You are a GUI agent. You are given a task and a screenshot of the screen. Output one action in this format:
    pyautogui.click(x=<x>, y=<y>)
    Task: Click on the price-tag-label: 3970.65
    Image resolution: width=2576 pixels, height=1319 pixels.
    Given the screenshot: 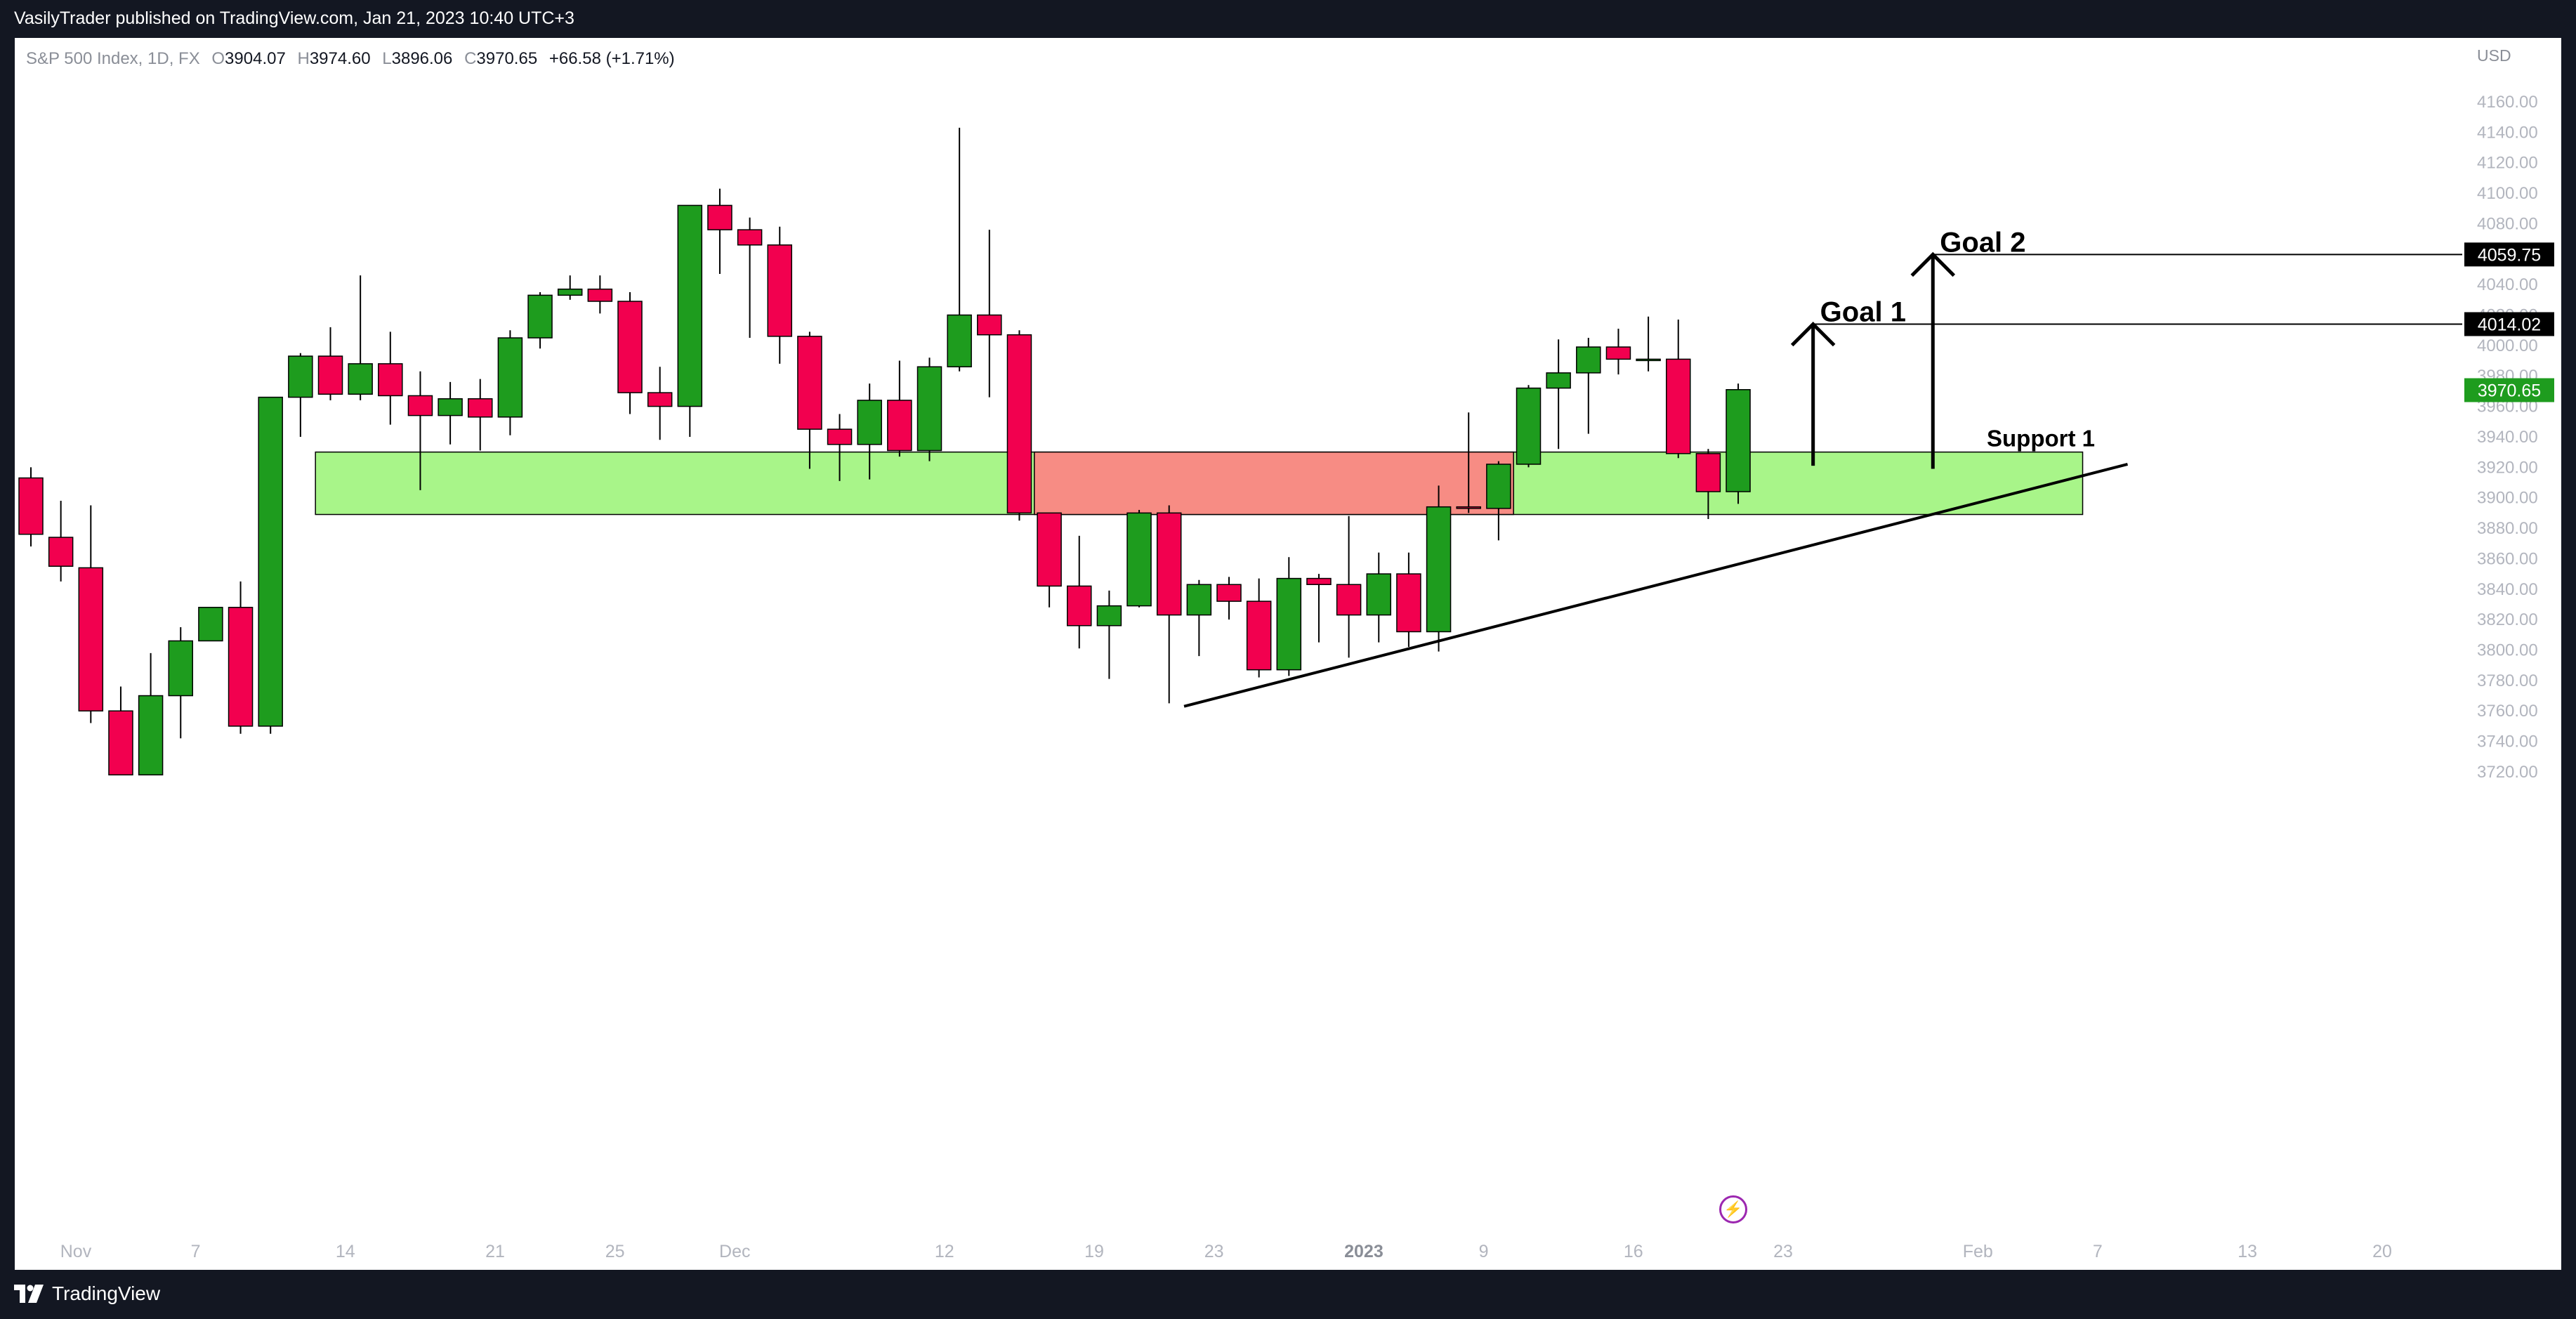 What is the action you would take?
    pyautogui.click(x=2509, y=391)
    